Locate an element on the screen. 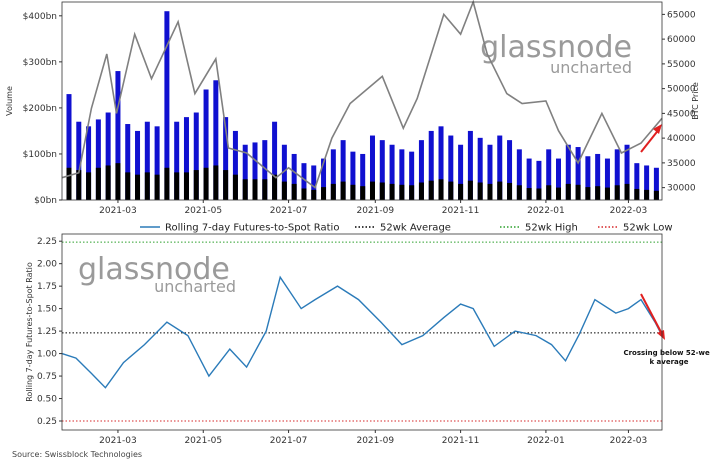 The image size is (710, 459). legend-label-52wk-high: 52wk High is located at coordinates (551, 228).